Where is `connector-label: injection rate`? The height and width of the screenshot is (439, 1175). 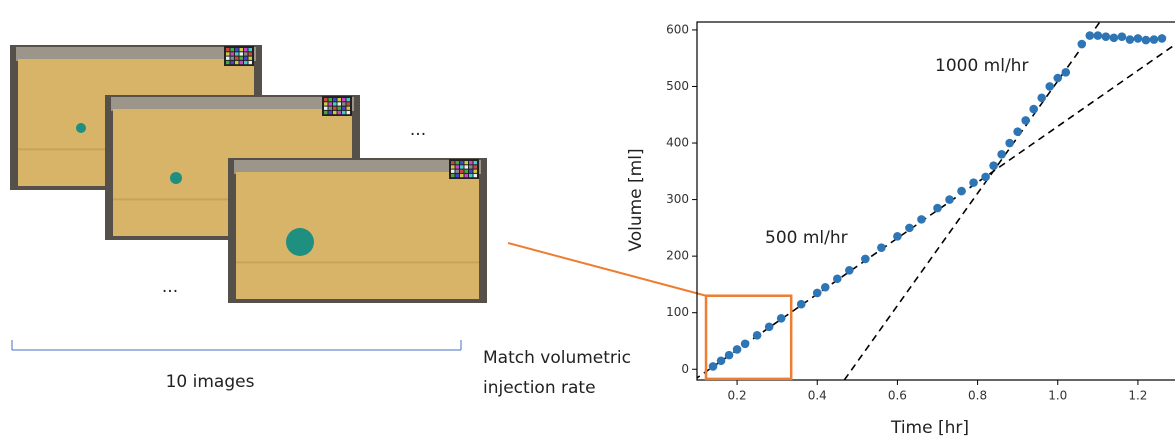 connector-label: injection rate is located at coordinates (539, 388).